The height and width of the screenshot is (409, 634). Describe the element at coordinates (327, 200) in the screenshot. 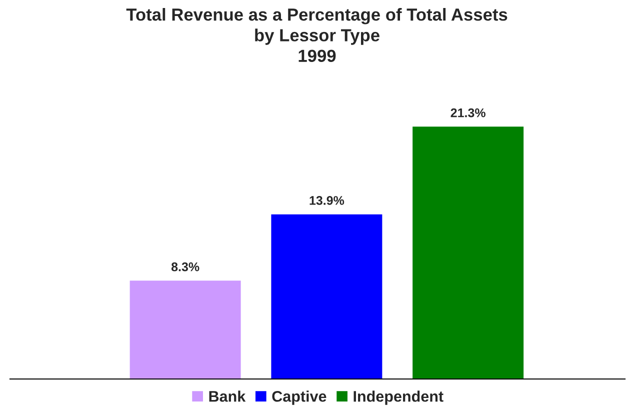

I see `data-label: 13.9%` at that location.